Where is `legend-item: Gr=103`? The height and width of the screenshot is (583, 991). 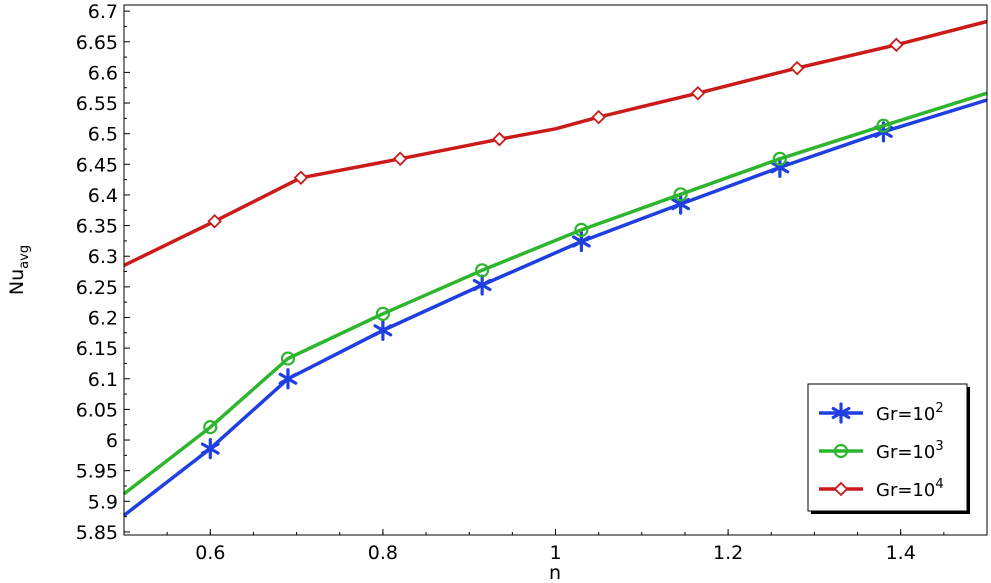
legend-item: Gr=103 is located at coordinates (881, 451).